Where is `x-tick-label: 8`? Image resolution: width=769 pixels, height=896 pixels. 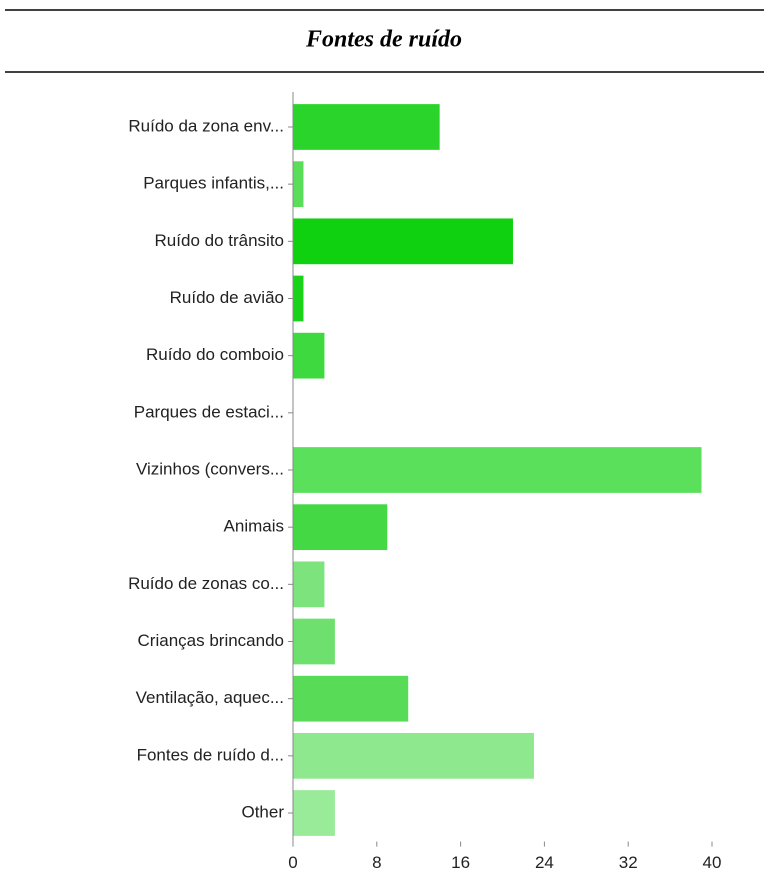
x-tick-label: 8 is located at coordinates (376, 862).